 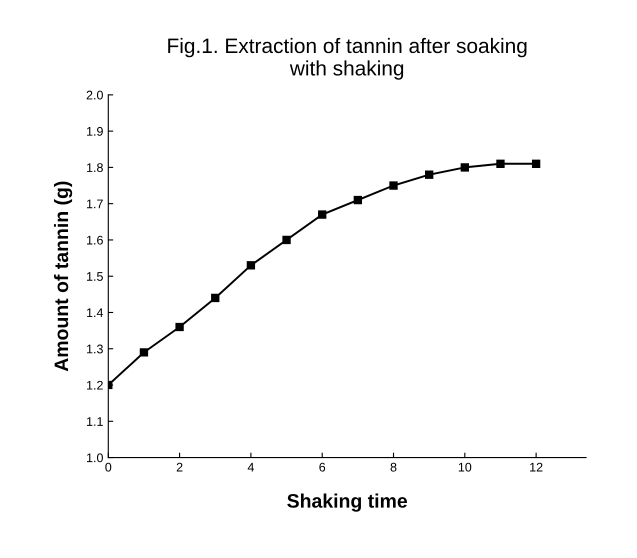 What do you see at coordinates (347, 59) in the screenshot?
I see `chart-title: Fig.1. Extraction of tannin after soaking with shaking` at bounding box center [347, 59].